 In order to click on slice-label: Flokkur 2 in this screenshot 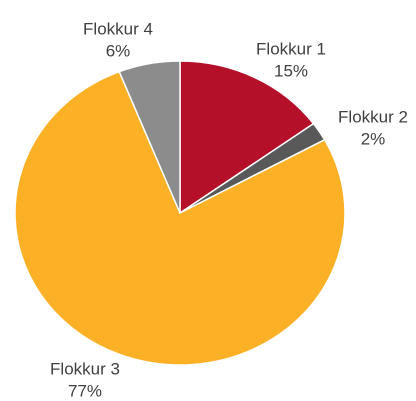, I will do `click(373, 116)`.